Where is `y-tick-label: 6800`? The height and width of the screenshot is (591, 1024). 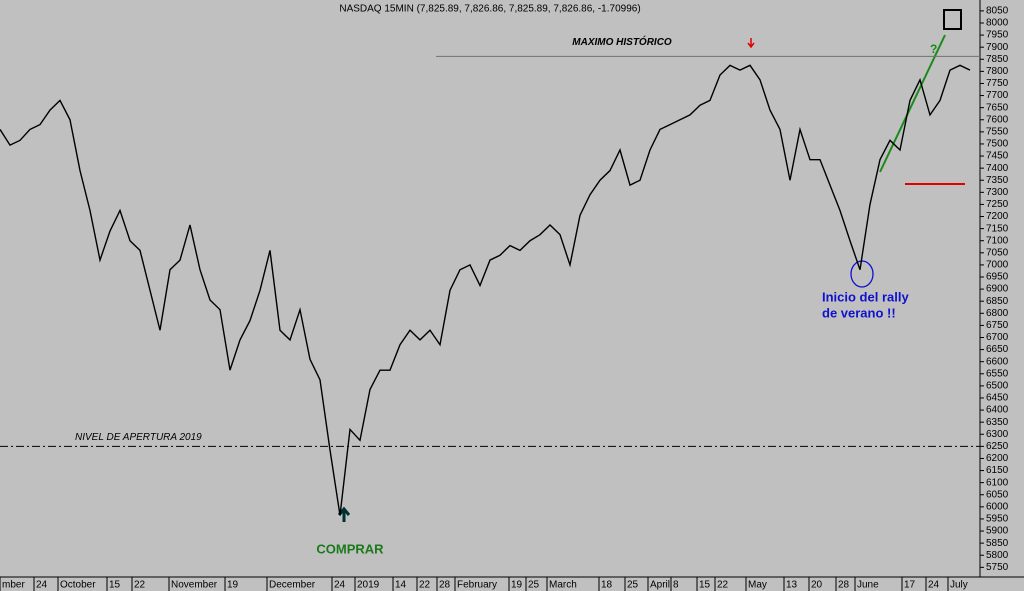
y-tick-label: 6800 is located at coordinates (997, 313).